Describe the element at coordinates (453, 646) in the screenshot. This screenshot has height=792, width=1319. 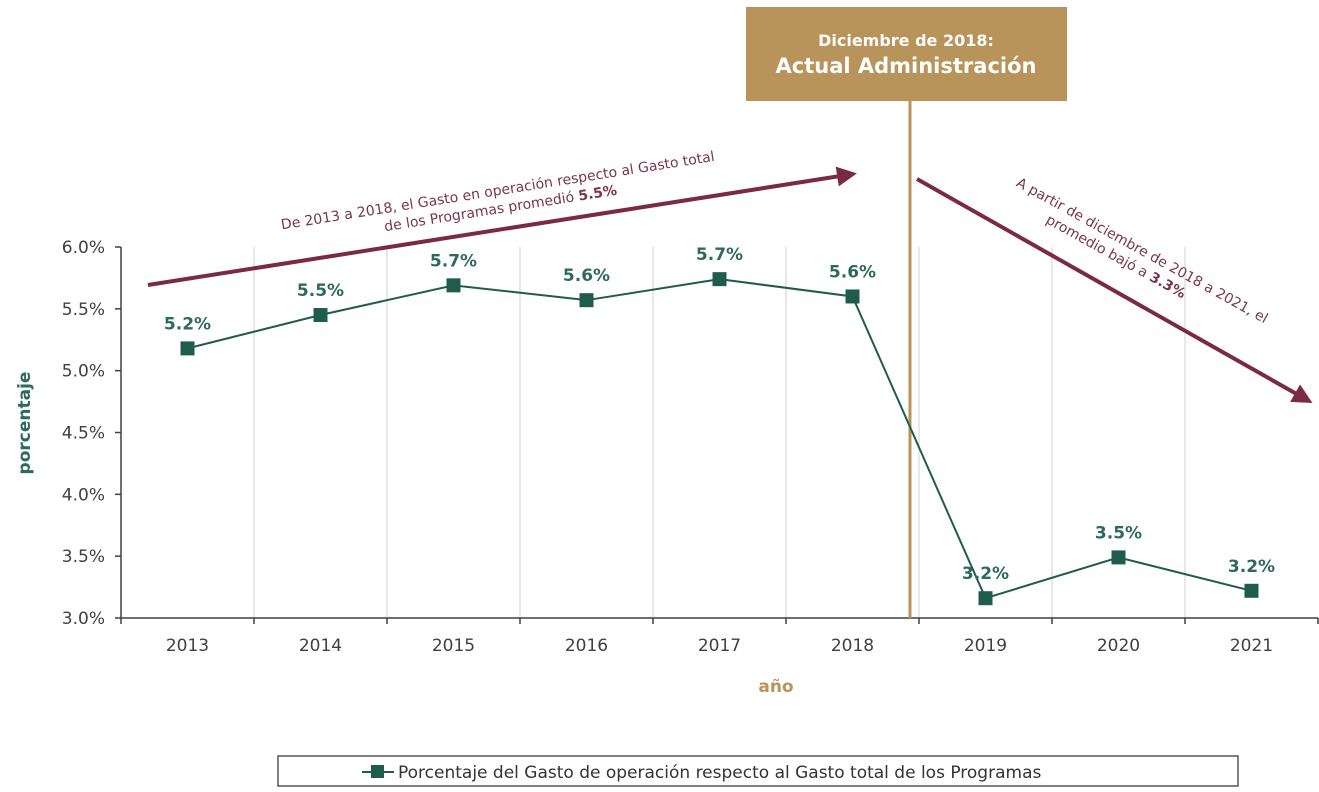
I see `x-tick-label: 2015` at that location.